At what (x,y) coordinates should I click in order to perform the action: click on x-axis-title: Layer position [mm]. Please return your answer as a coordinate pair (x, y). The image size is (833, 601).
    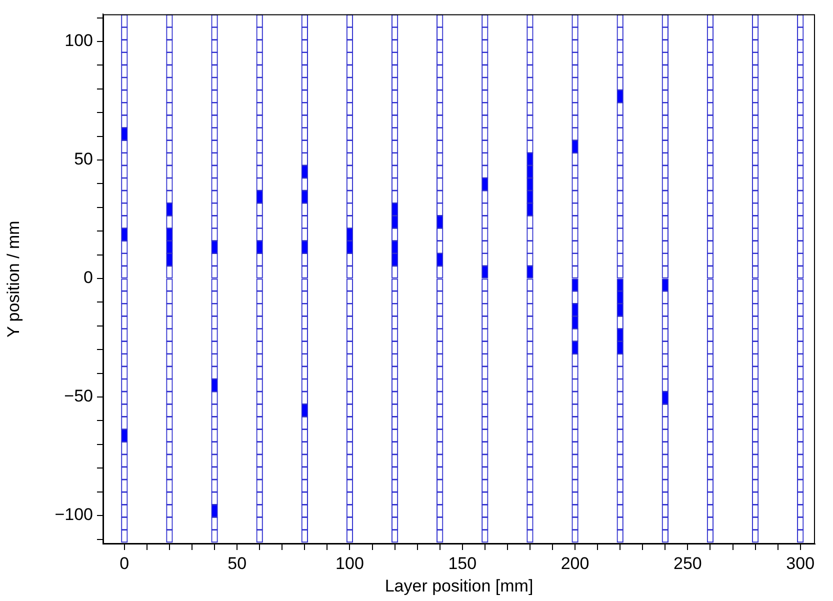
    Looking at the image, I should click on (459, 586).